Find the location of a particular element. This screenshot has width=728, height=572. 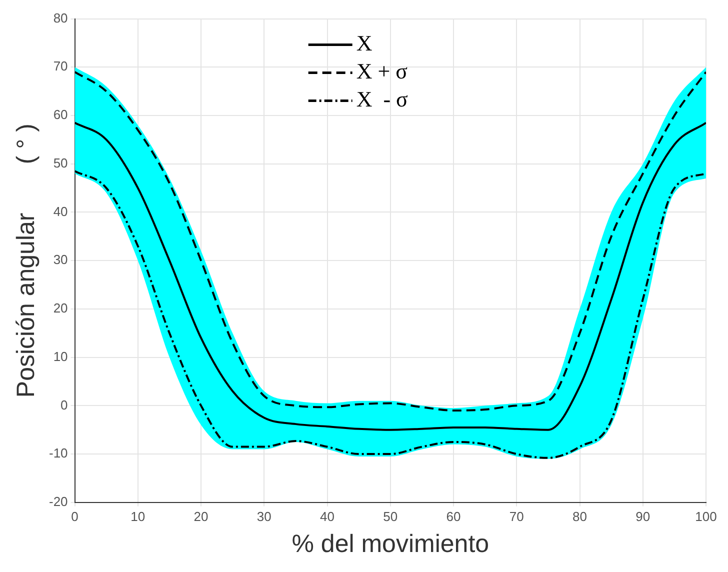

y-tick-label: 60 is located at coordinates (60, 114).